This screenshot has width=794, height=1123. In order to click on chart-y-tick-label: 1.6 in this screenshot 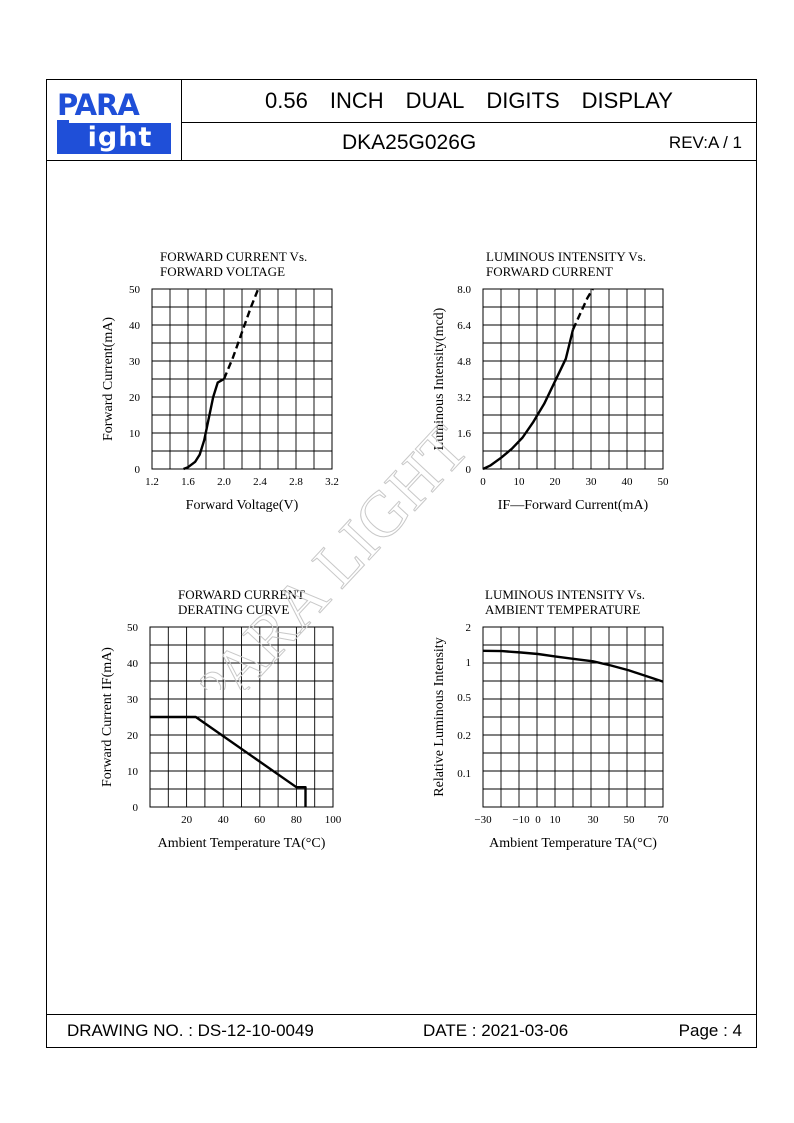, I will do `click(464, 434)`.